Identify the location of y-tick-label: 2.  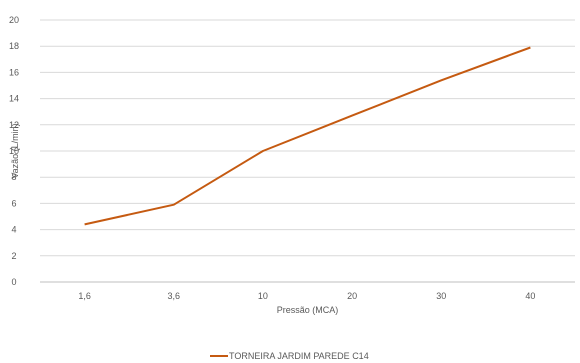
(13, 256).